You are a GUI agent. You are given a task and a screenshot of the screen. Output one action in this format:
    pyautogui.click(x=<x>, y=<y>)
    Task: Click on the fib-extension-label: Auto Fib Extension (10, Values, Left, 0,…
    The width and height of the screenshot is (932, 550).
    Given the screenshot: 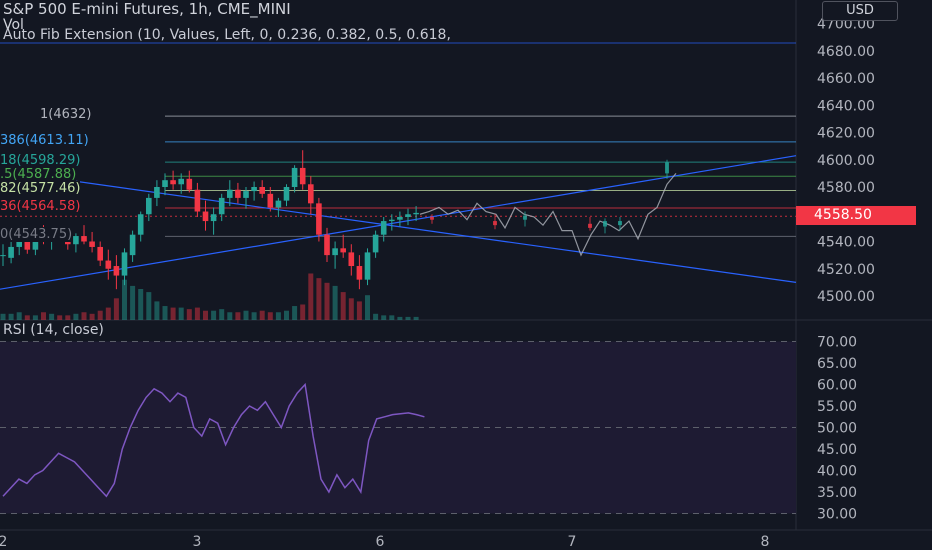 What is the action you would take?
    pyautogui.click(x=227, y=35)
    